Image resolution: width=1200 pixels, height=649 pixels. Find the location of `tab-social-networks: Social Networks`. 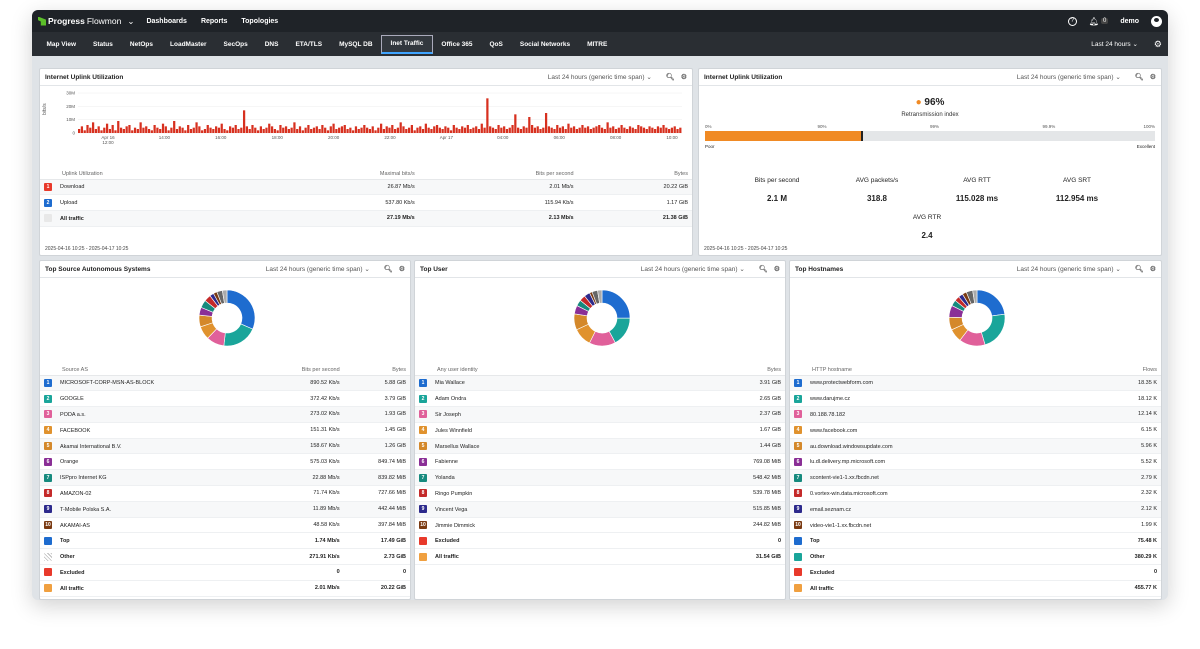

tab-social-networks: Social Networks is located at coordinates (545, 44).